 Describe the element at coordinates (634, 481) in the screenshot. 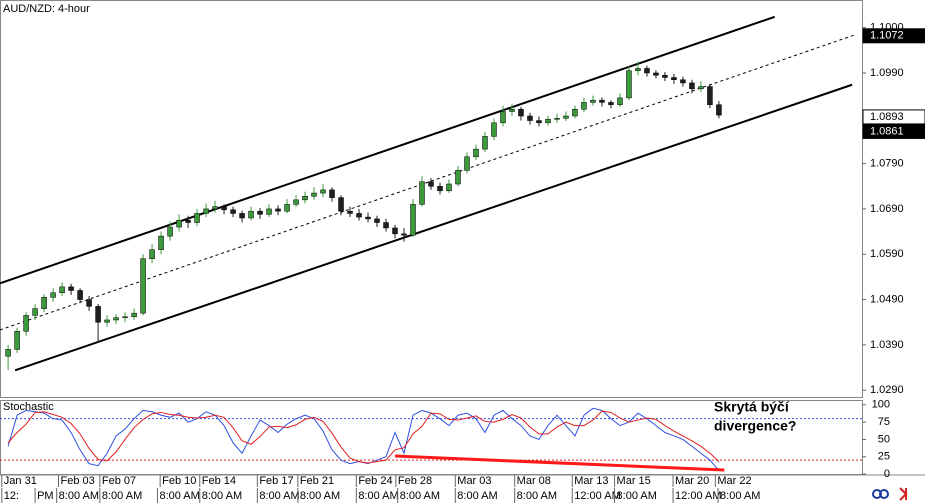

I see `x-tick-label: Mar 15` at that location.